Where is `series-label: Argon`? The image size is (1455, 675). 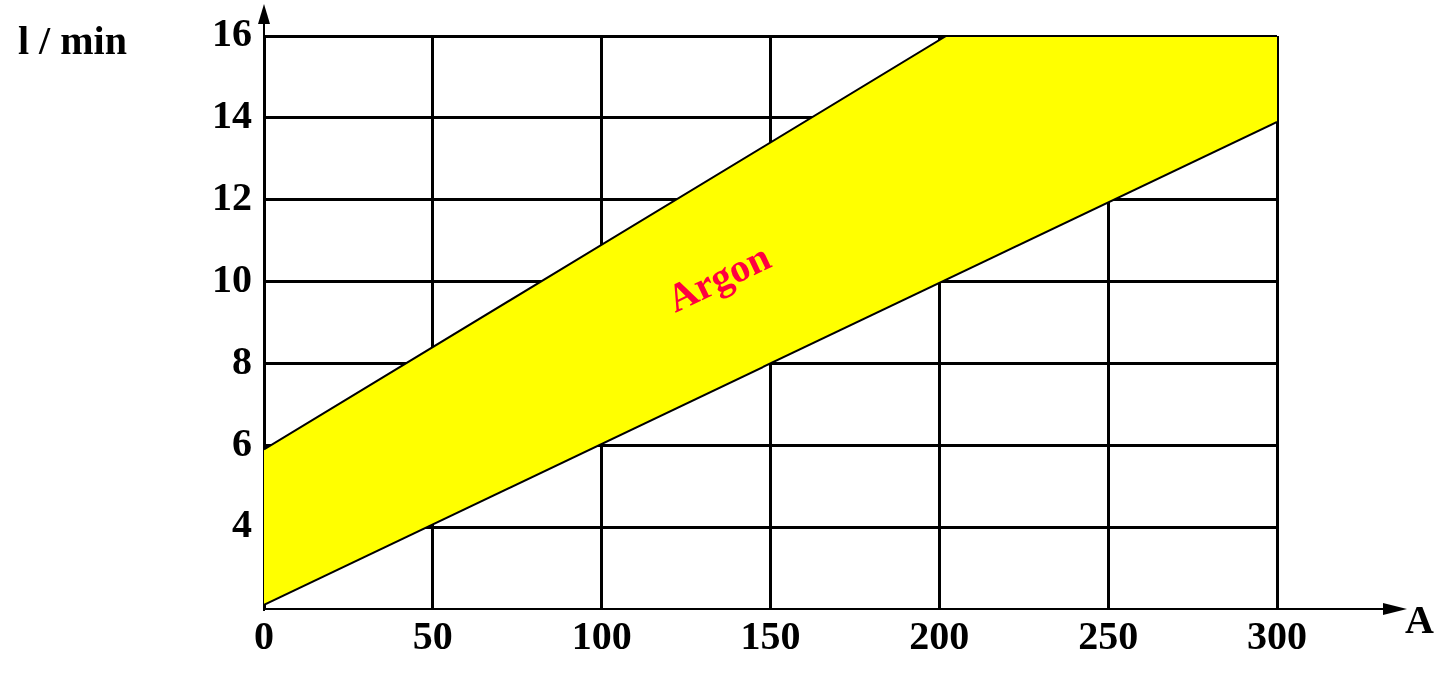
series-label: Argon is located at coordinates (718, 277).